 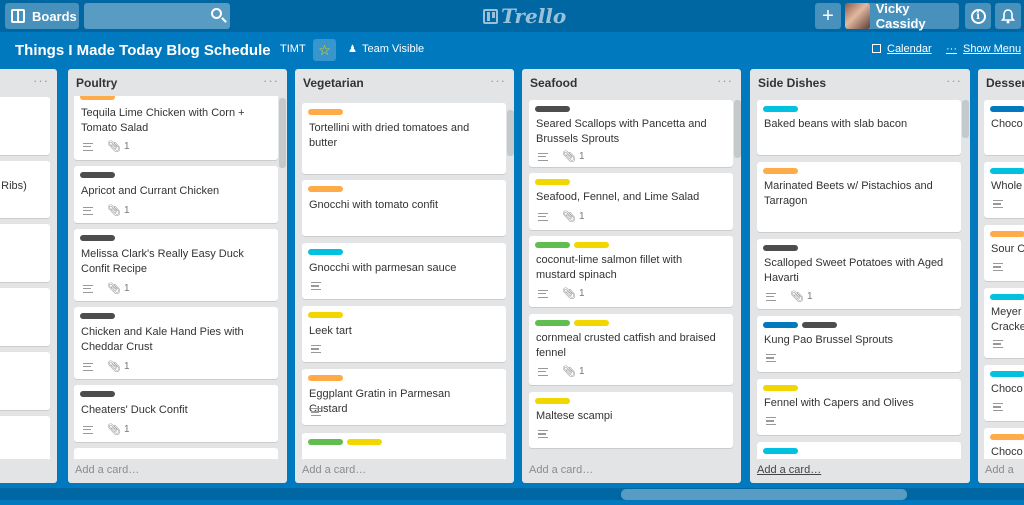 I want to click on card: b Ribs), so click(x=25, y=189).